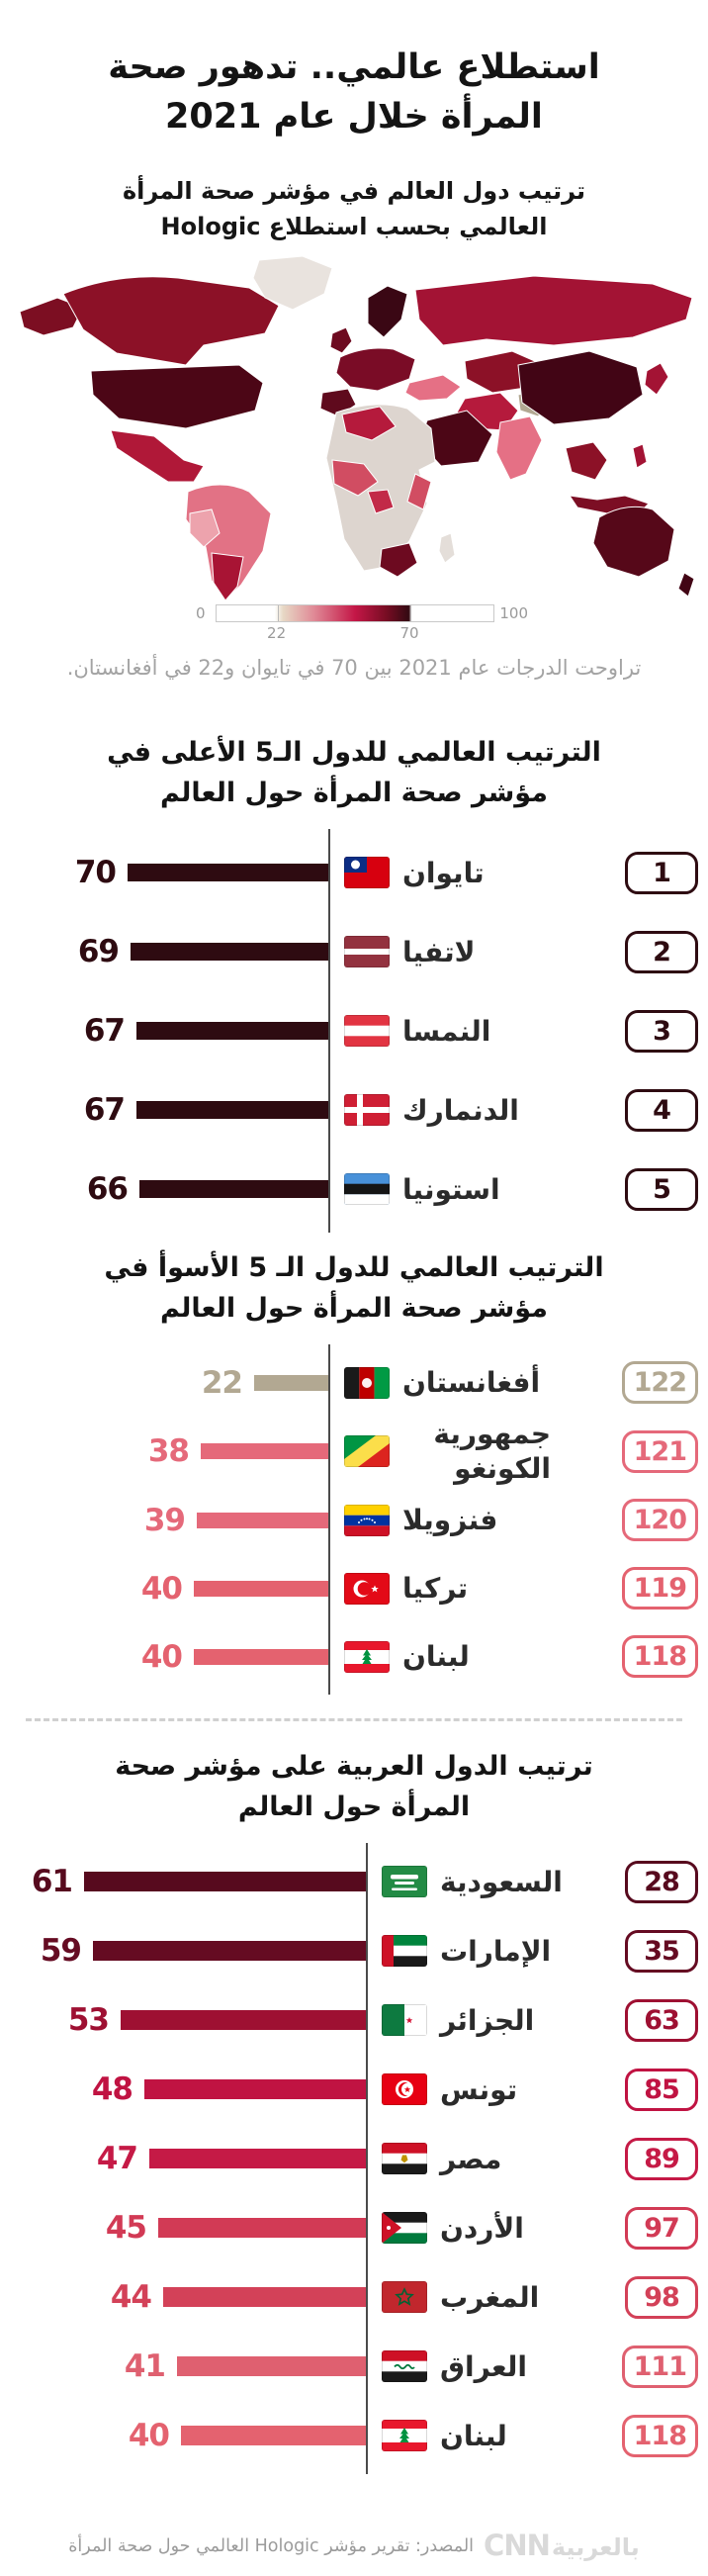 Image resolution: width=708 pixels, height=2576 pixels. I want to click on bar-value-label: 40, so click(149, 2436).